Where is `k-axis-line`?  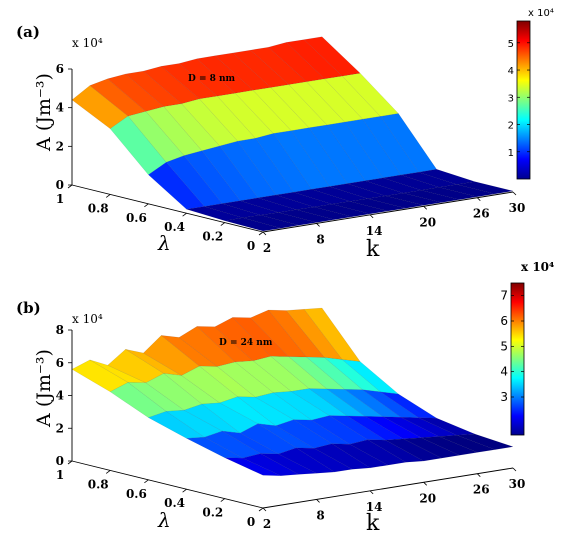 k-axis-line is located at coordinates (388, 488).